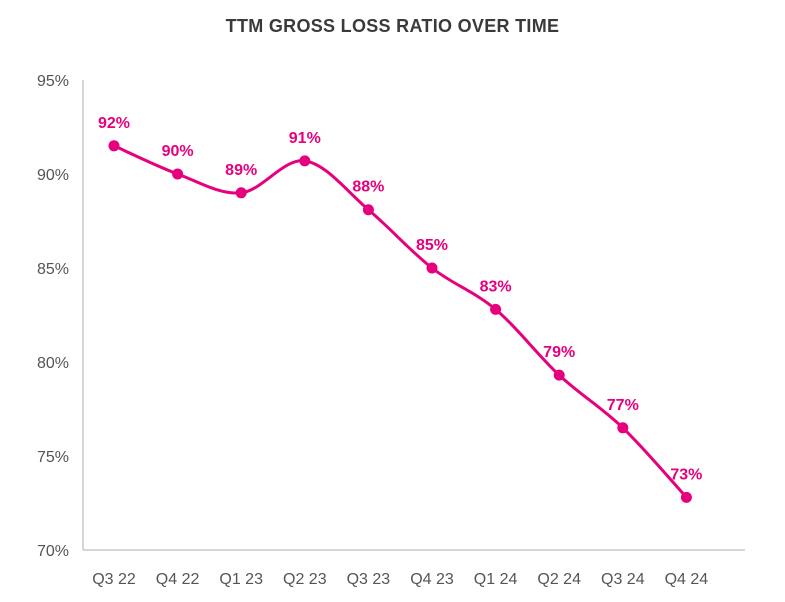 This screenshot has height=602, width=785. Describe the element at coordinates (432, 245) in the screenshot. I see `data-label: 85%` at that location.